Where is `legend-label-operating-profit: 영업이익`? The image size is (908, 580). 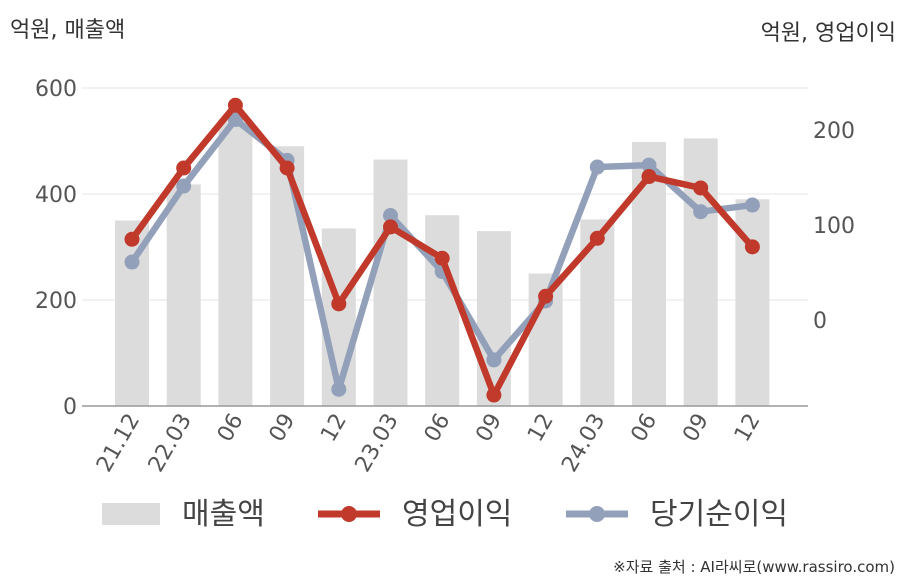 legend-label-operating-profit: 영업이익 is located at coordinates (457, 514).